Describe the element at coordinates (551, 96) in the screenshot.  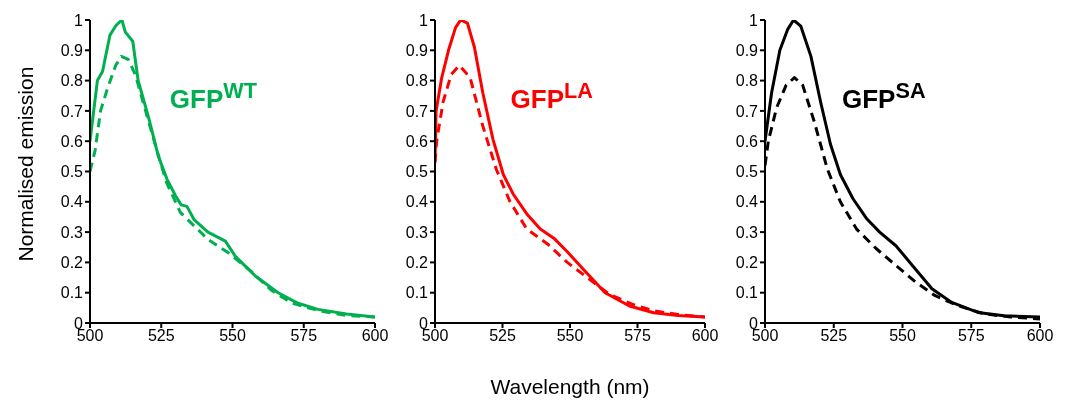
I see `text: GFP$^{LA}$` at that location.